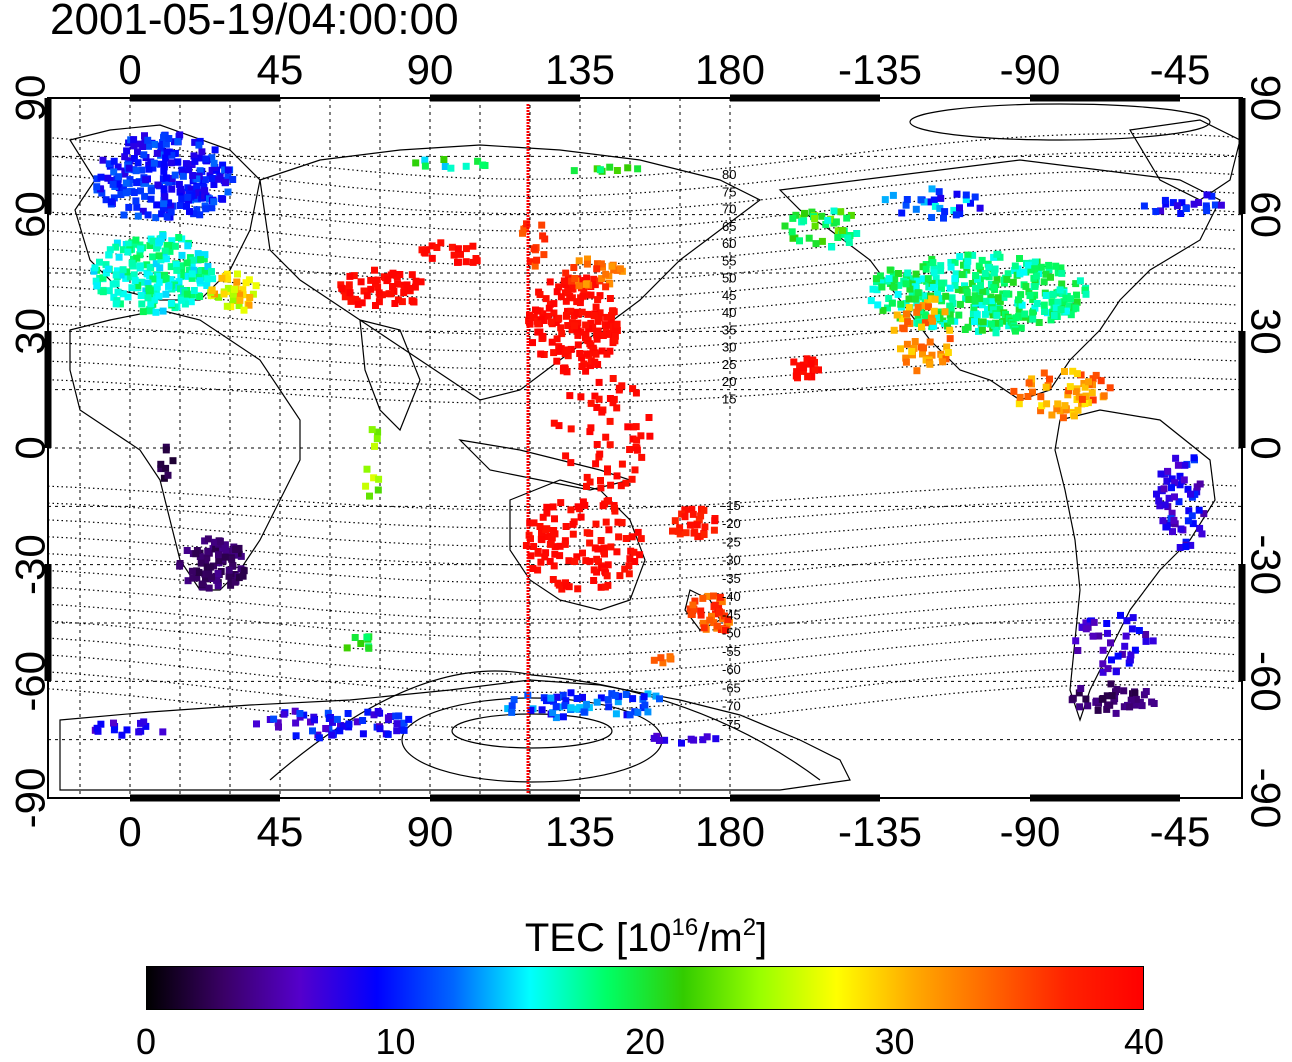 The image size is (1292, 1062). I want to click on maglat-label: 30, so click(729, 347).